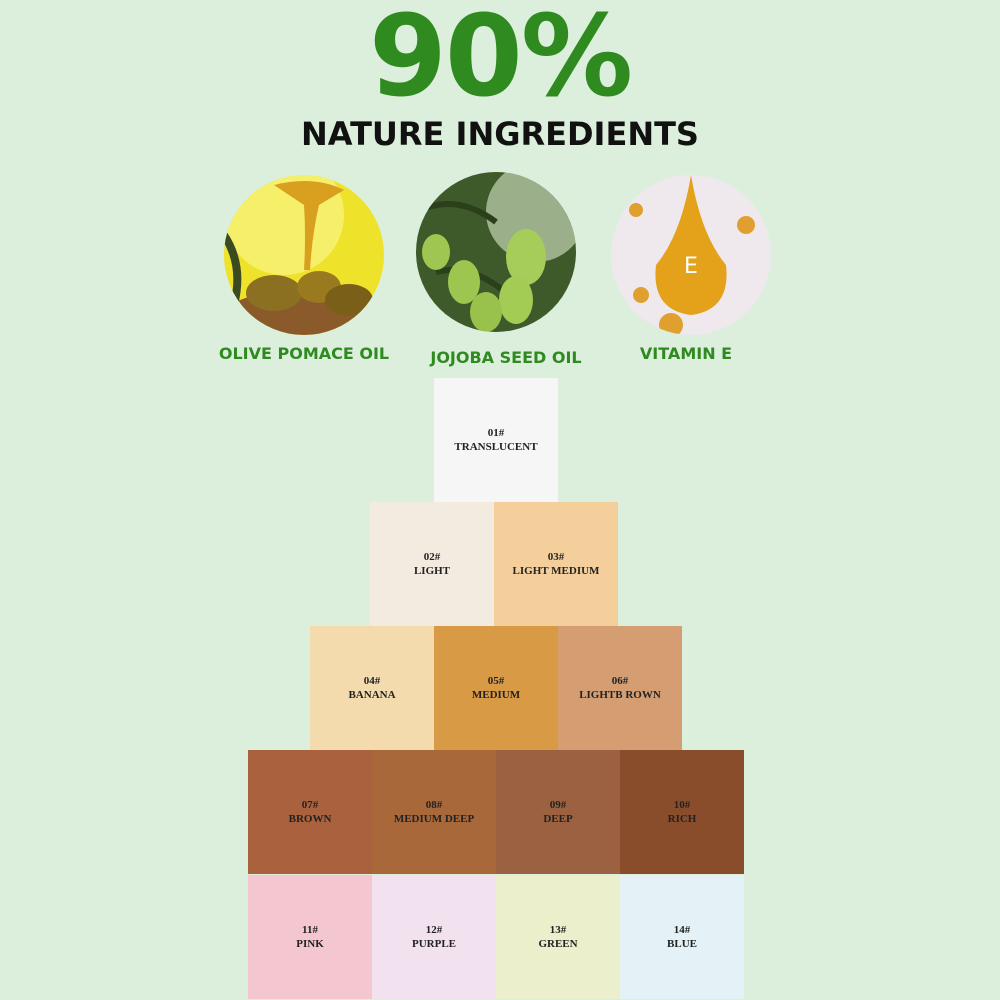  What do you see at coordinates (310, 819) in the screenshot?
I see `shade-name: BROWN` at bounding box center [310, 819].